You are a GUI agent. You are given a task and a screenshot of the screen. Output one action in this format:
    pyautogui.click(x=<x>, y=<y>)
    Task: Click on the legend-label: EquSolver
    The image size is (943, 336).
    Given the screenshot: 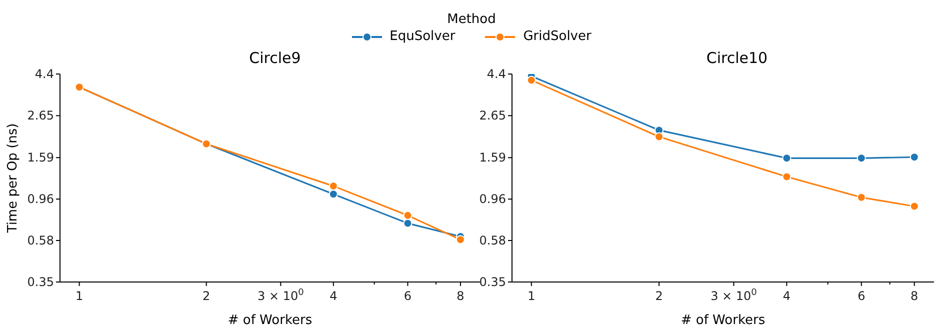 What is the action you would take?
    pyautogui.click(x=423, y=36)
    